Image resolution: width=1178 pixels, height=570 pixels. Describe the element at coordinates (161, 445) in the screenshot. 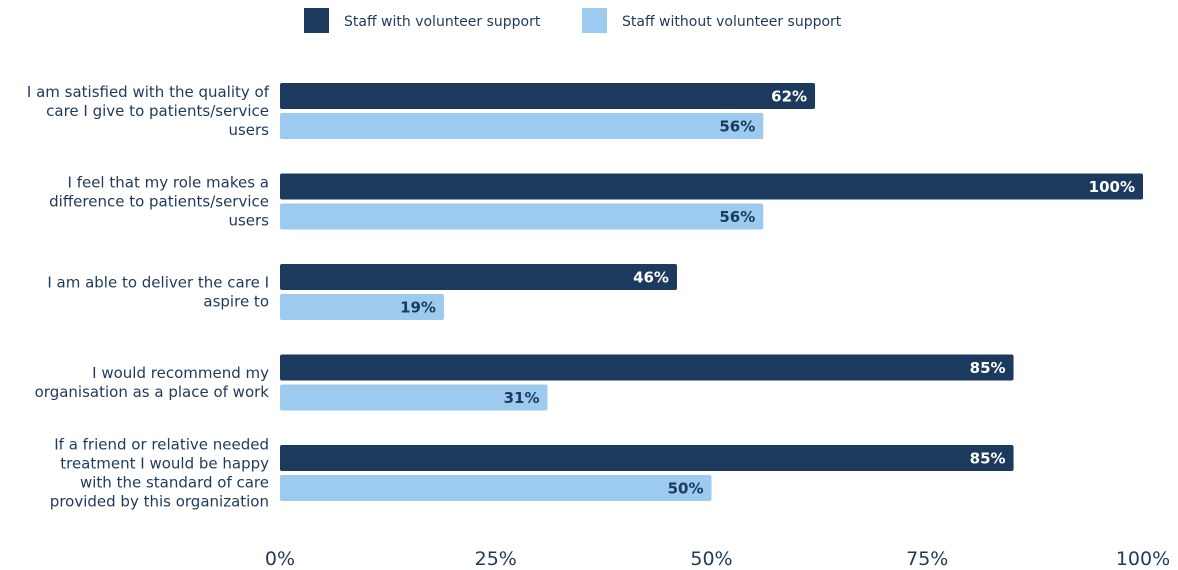

I see `category-label-5-line-1: If a friend or relative needed` at that location.